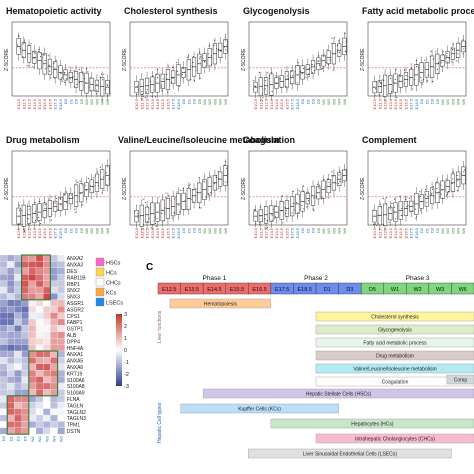  What do you see at coordinates (46, 438) in the screenshot?
I see `heat-column-label: W3` at bounding box center [46, 438].